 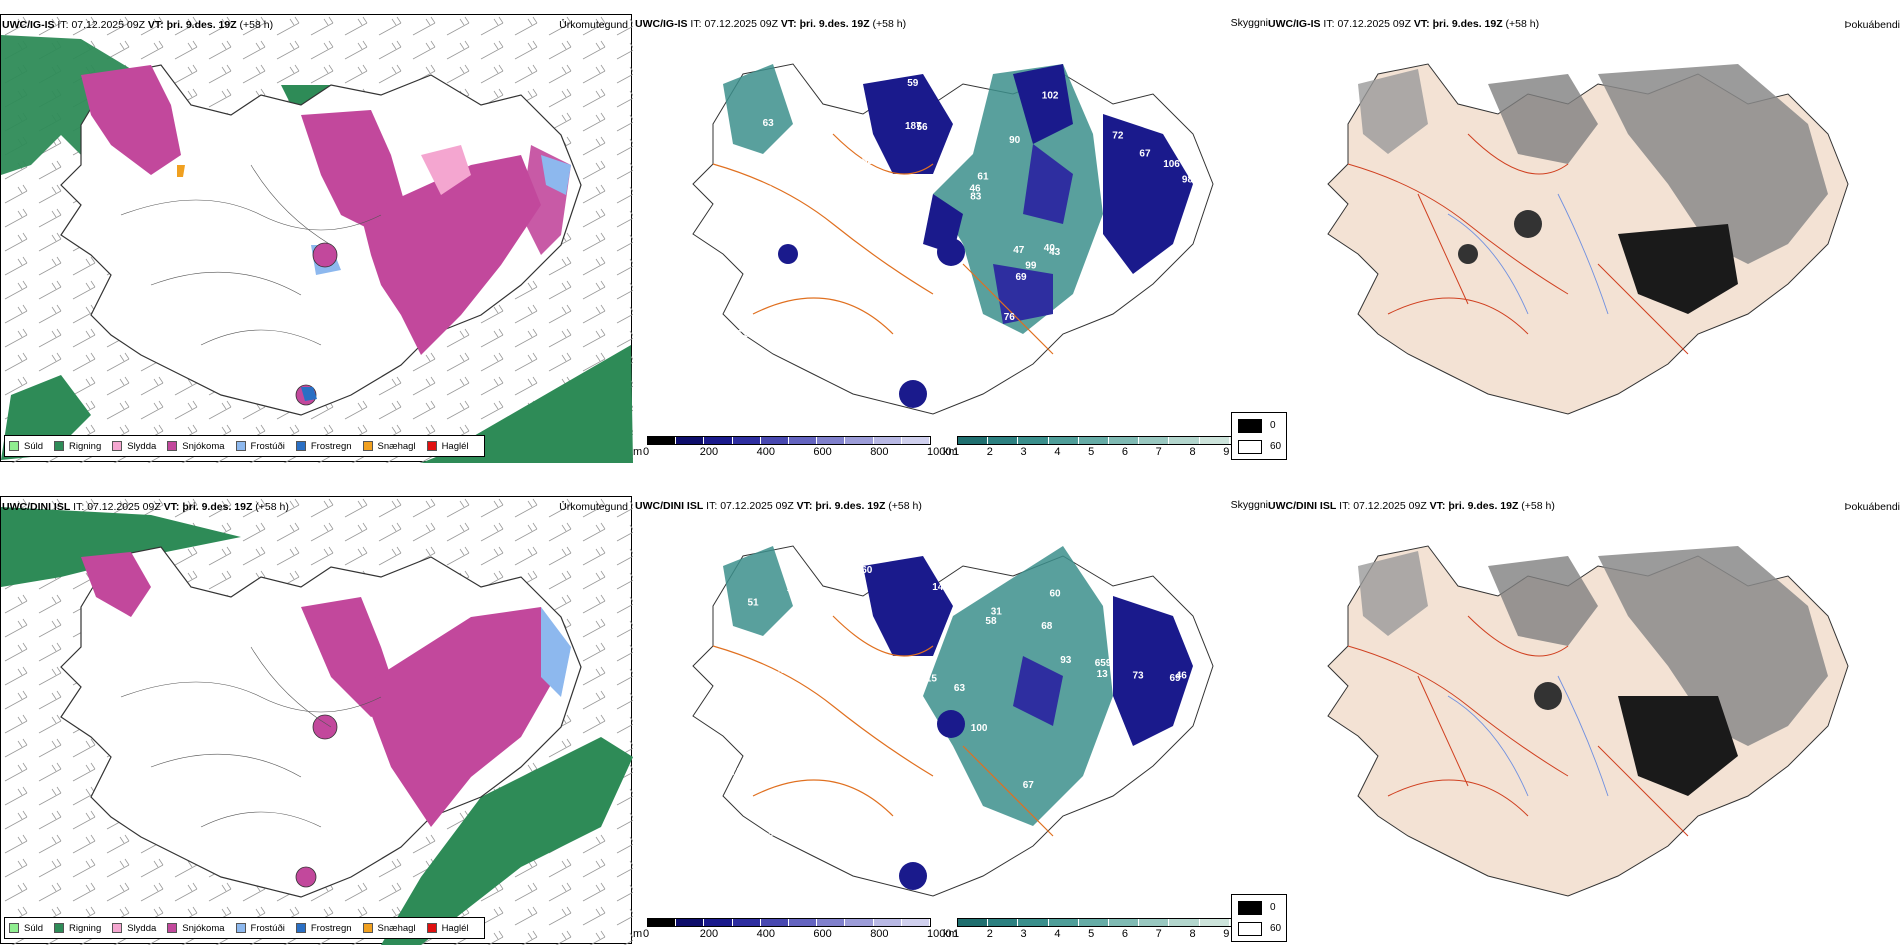 I want to click on cloud-ceiling-value: 215, so click(x=928, y=679).